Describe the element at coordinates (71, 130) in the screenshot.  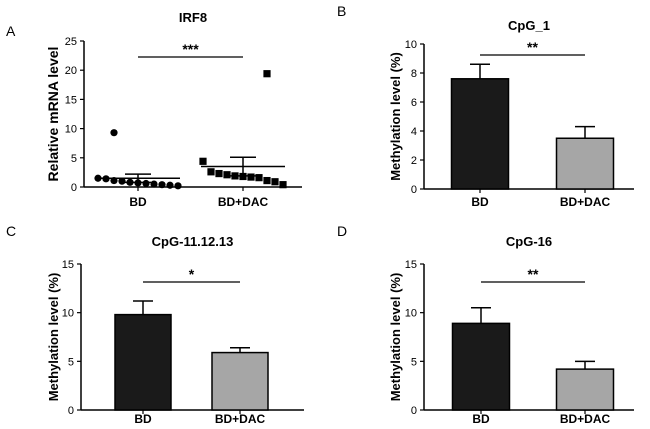
I see `panel-a-y-tick-label: 10` at that location.